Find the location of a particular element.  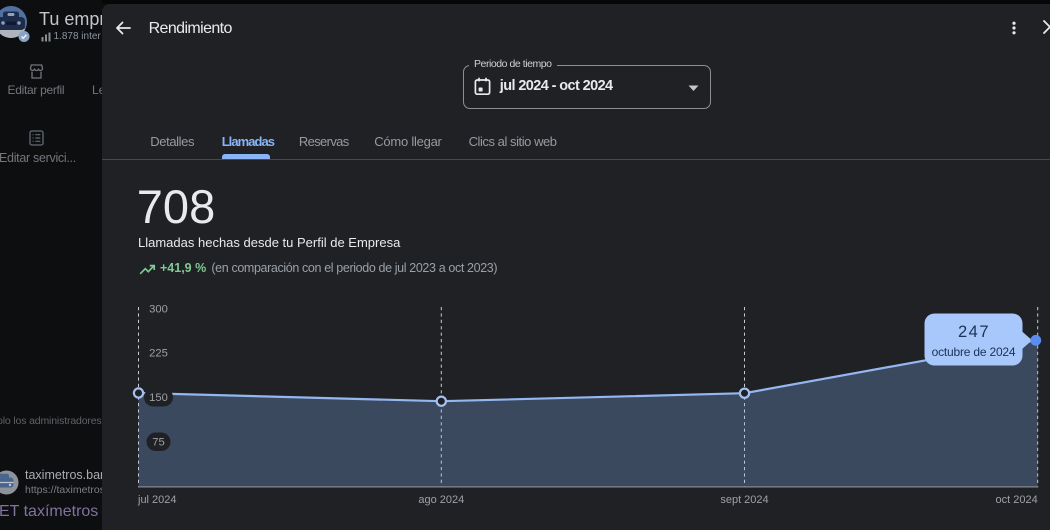

svg-text: 150 is located at coordinates (158, 398).